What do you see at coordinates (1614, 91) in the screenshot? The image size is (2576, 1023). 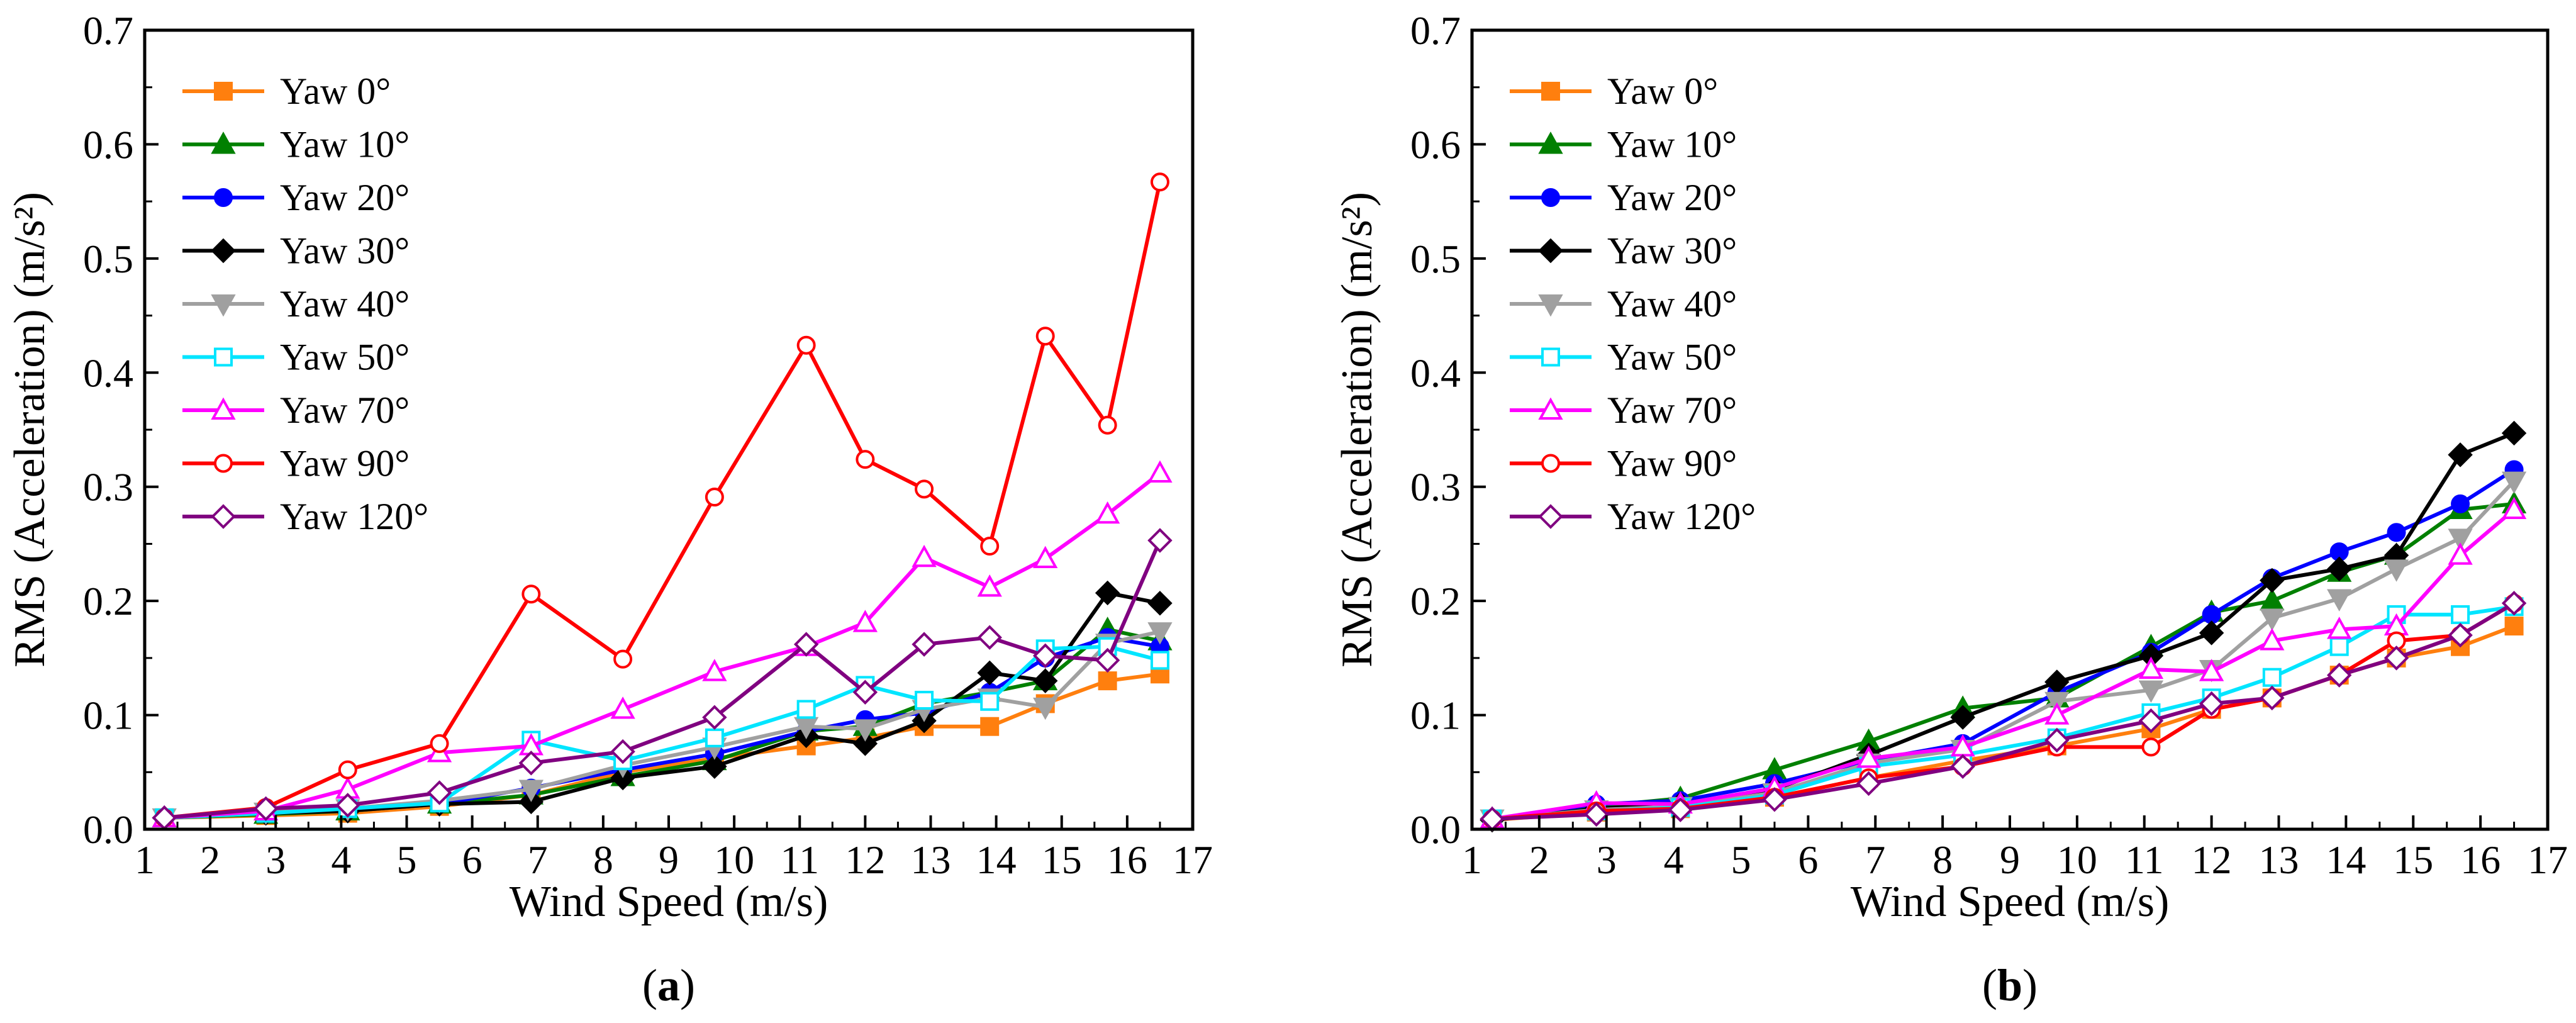 I see `legend-item: Yaw 0°` at bounding box center [1614, 91].